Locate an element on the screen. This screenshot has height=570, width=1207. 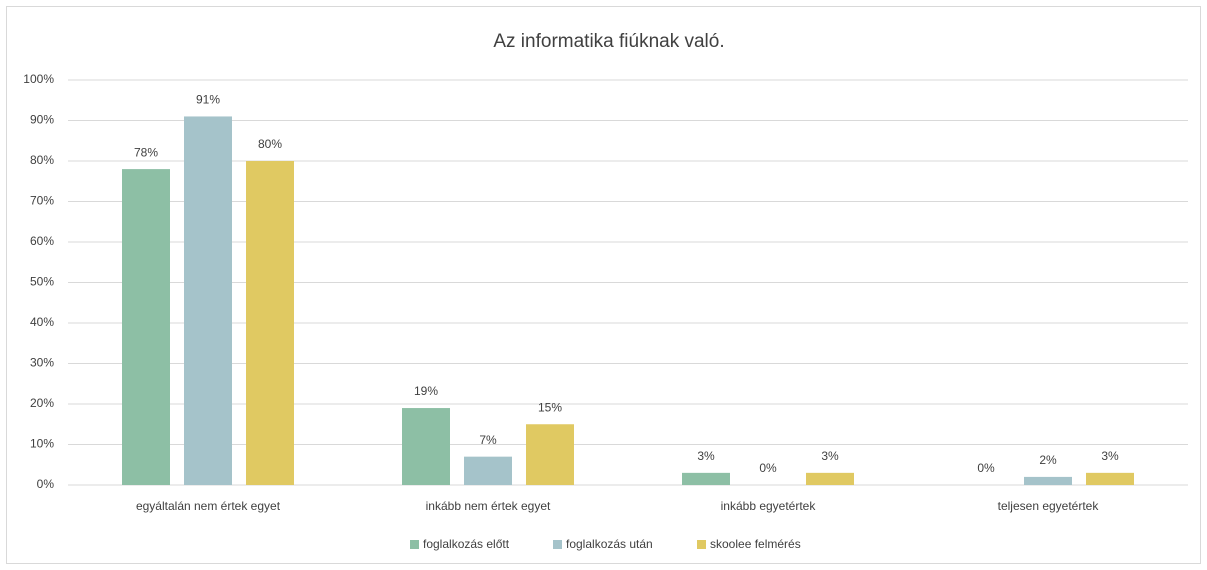
y-tick-label: 30% is located at coordinates (42, 363).